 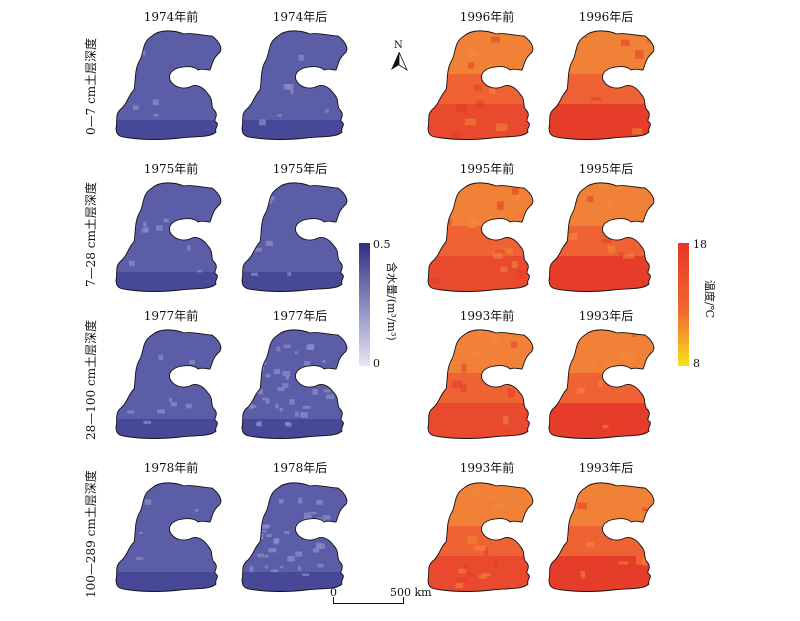 What do you see at coordinates (368, 603) in the screenshot?
I see `scale-bar-line` at bounding box center [368, 603].